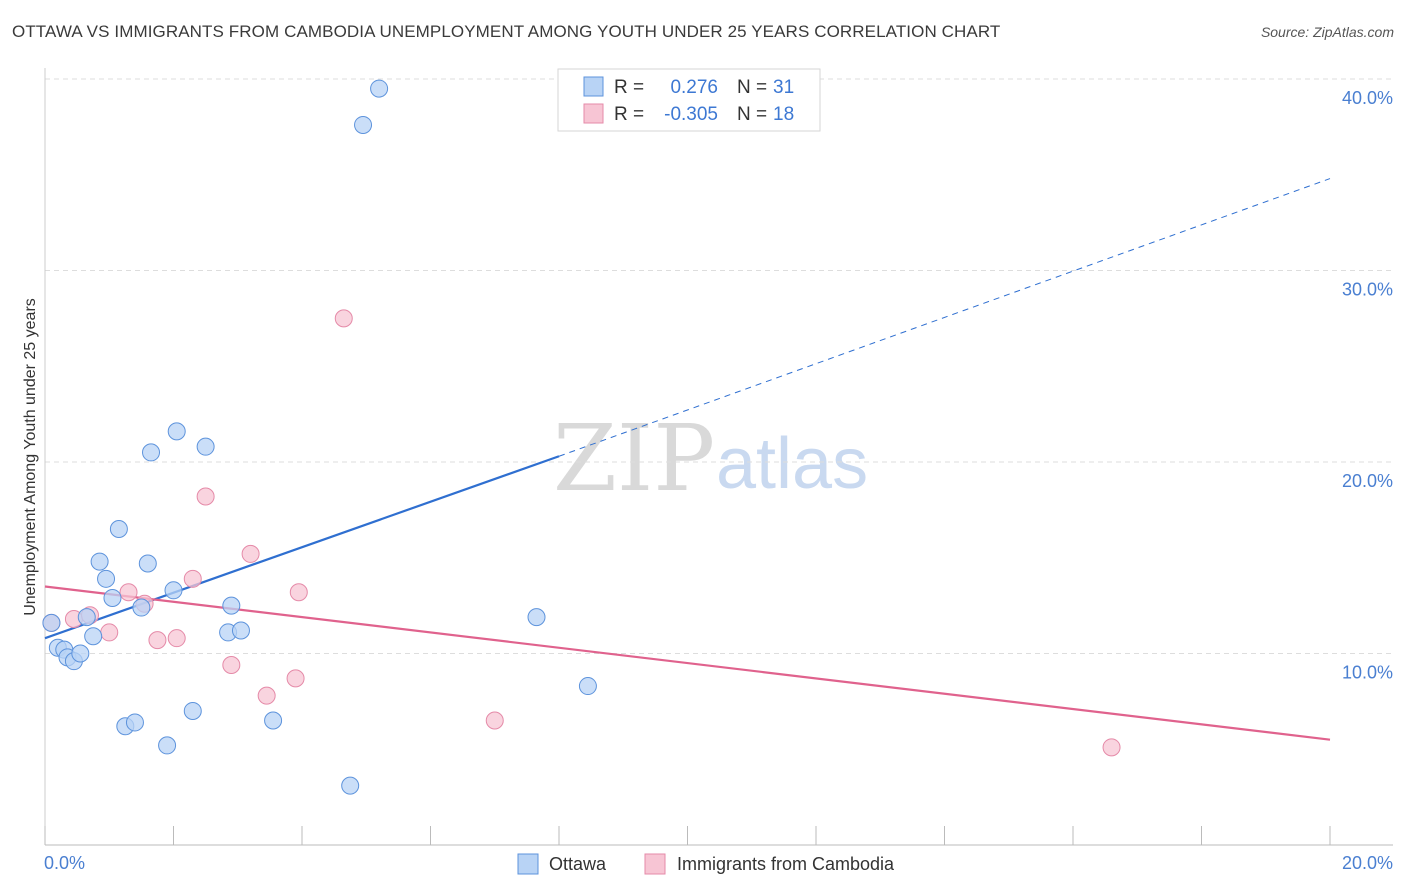 The height and width of the screenshot is (892, 1406). I want to click on bottom-legend-label-cambodia: Immigrants from Cambodia, so click(786, 864).